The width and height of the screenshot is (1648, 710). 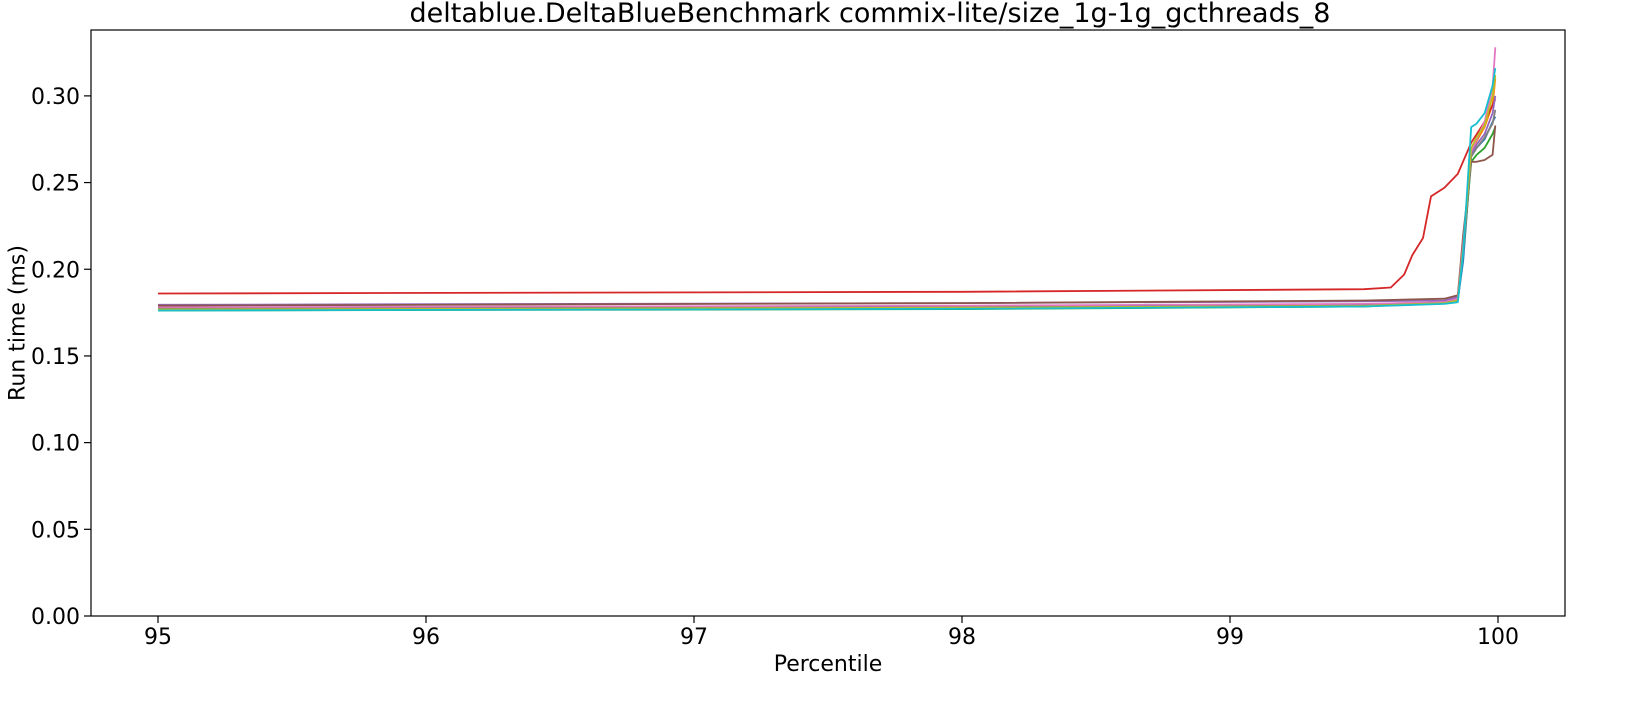 I want to click on y-tick-label: 0.00, so click(x=55, y=617).